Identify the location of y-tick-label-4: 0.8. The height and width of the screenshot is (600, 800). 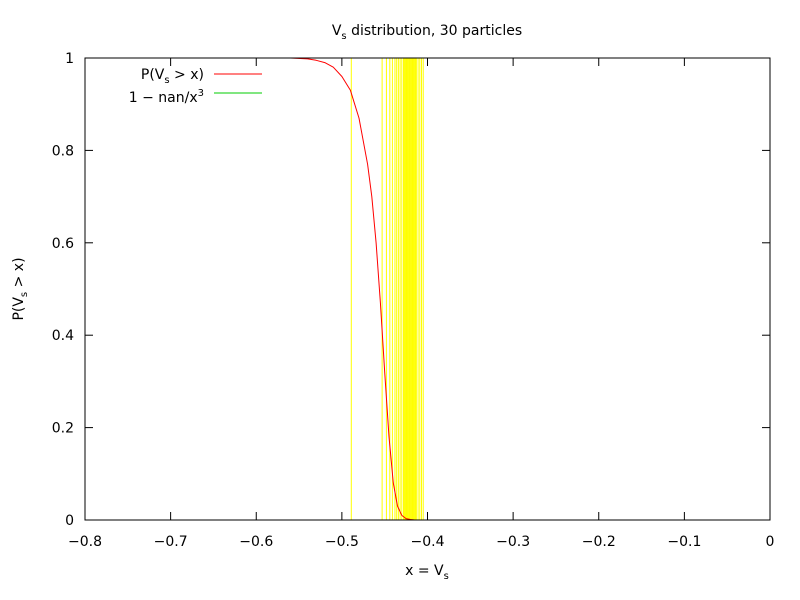
(63, 151).